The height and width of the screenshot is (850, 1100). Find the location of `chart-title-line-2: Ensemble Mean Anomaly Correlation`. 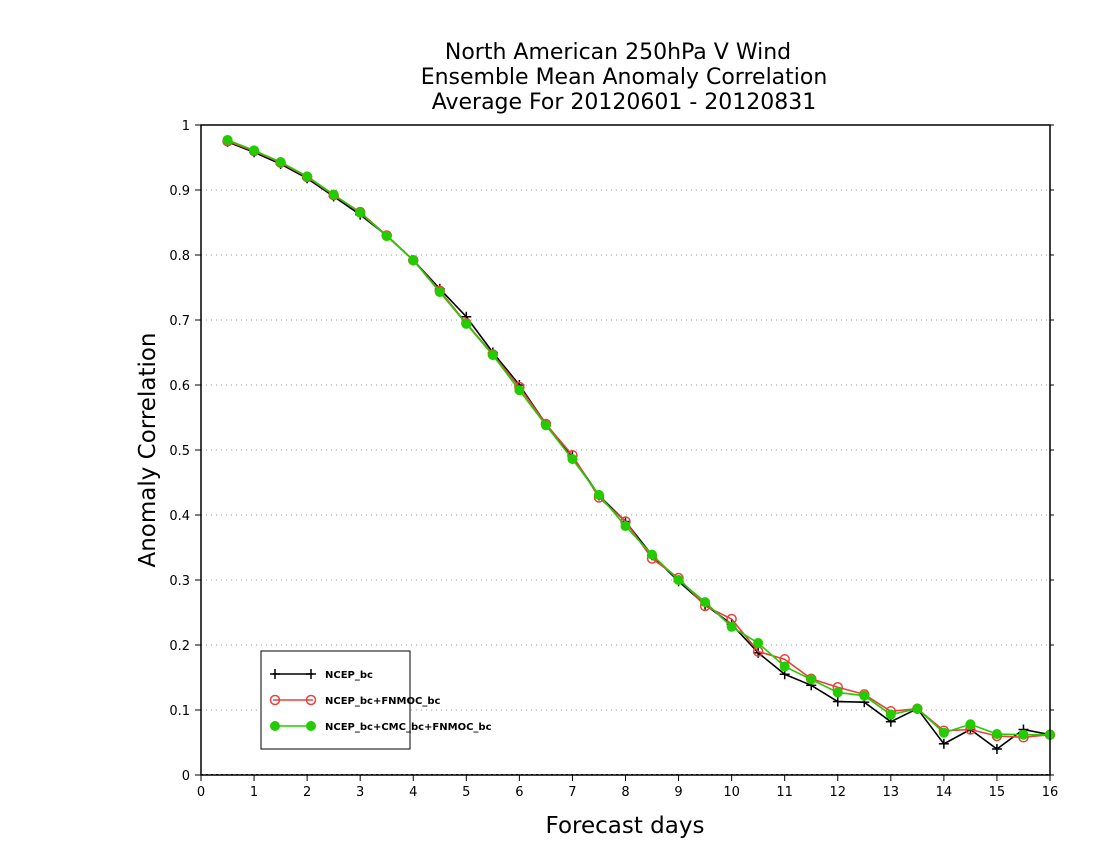

chart-title-line-2: Ensemble Mean Anomaly Correlation is located at coordinates (624, 77).